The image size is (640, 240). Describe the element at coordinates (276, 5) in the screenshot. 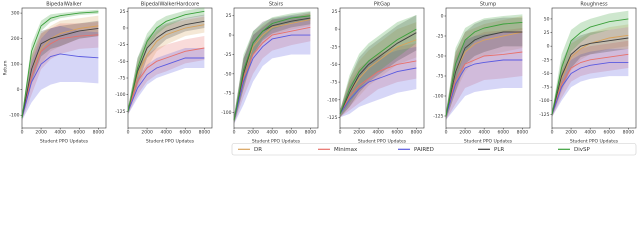

I see `chart-title: Stairs` at that location.